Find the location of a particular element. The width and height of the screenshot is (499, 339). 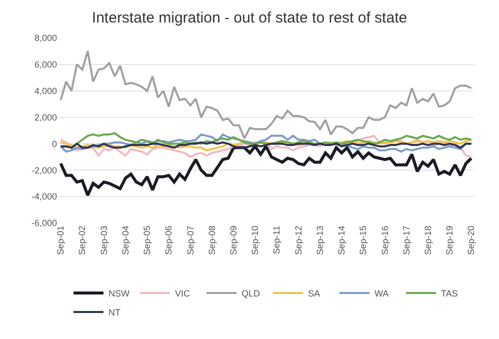

chart-title: Interstate migration - out of state to rest of state is located at coordinates (250, 17).